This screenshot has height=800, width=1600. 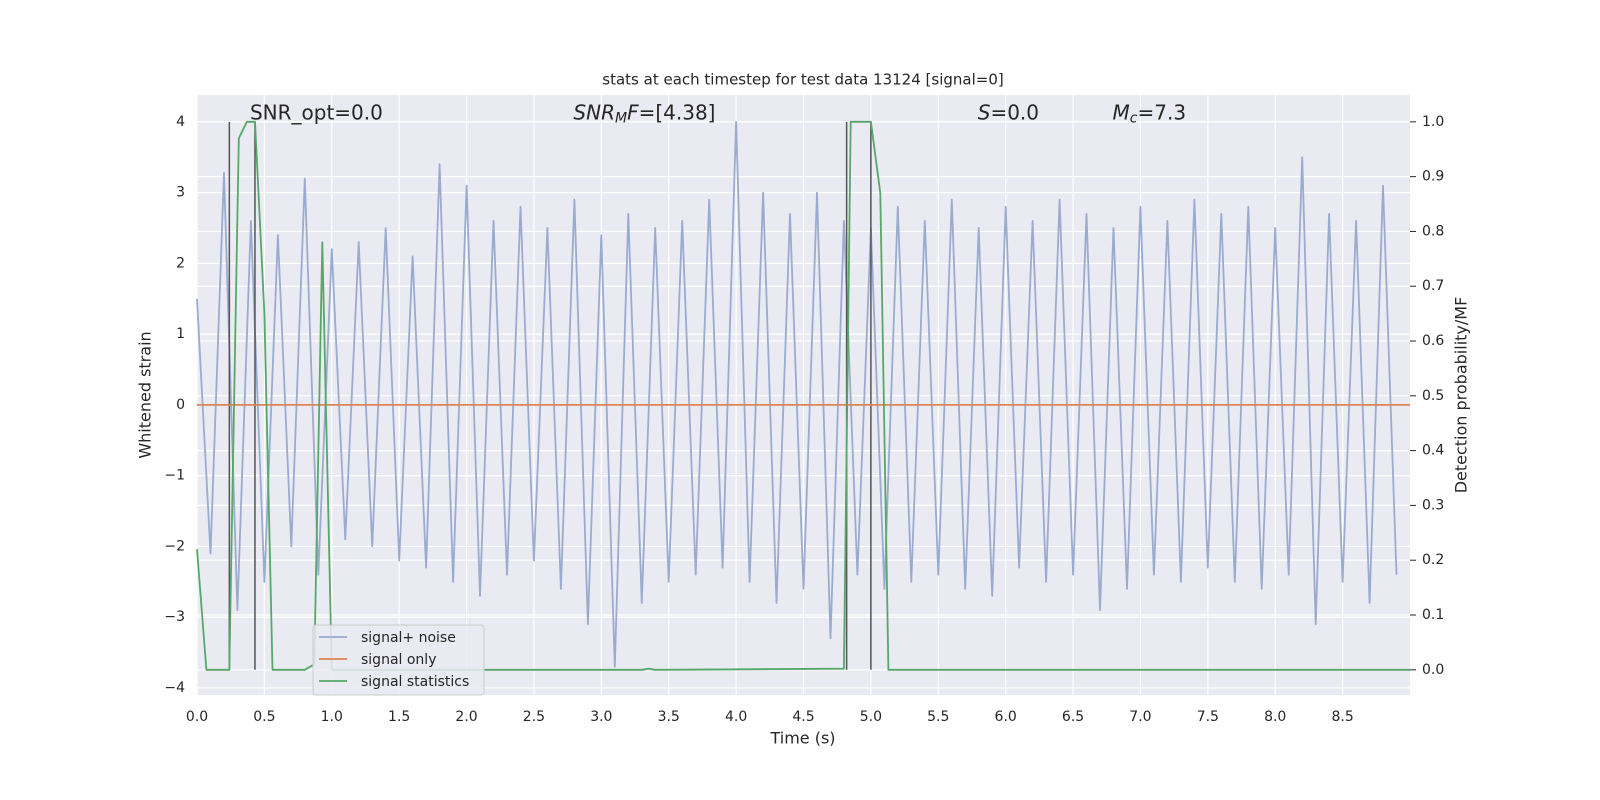 What do you see at coordinates (174, 476) in the screenshot?
I see `y-tick-label: −1` at bounding box center [174, 476].